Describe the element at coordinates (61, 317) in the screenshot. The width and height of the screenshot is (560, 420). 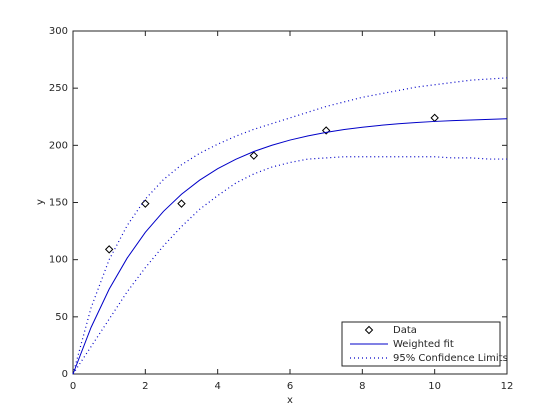
I see `y-tick-label: 50` at that location.